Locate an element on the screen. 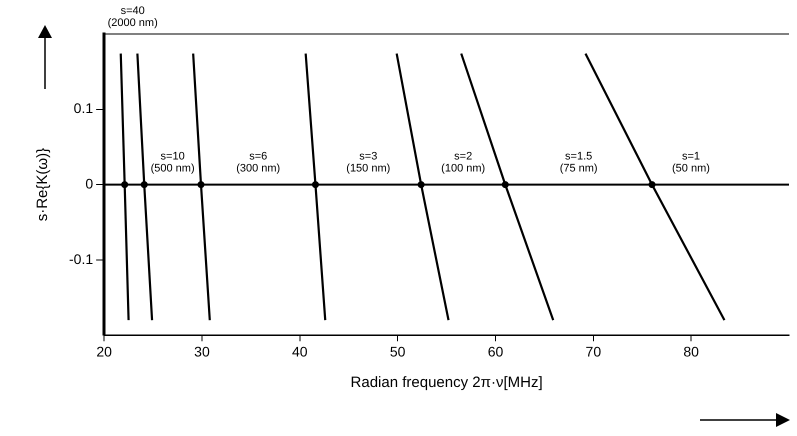 This screenshot has width=797, height=436. y-tick-label: 0 is located at coordinates (89, 183).